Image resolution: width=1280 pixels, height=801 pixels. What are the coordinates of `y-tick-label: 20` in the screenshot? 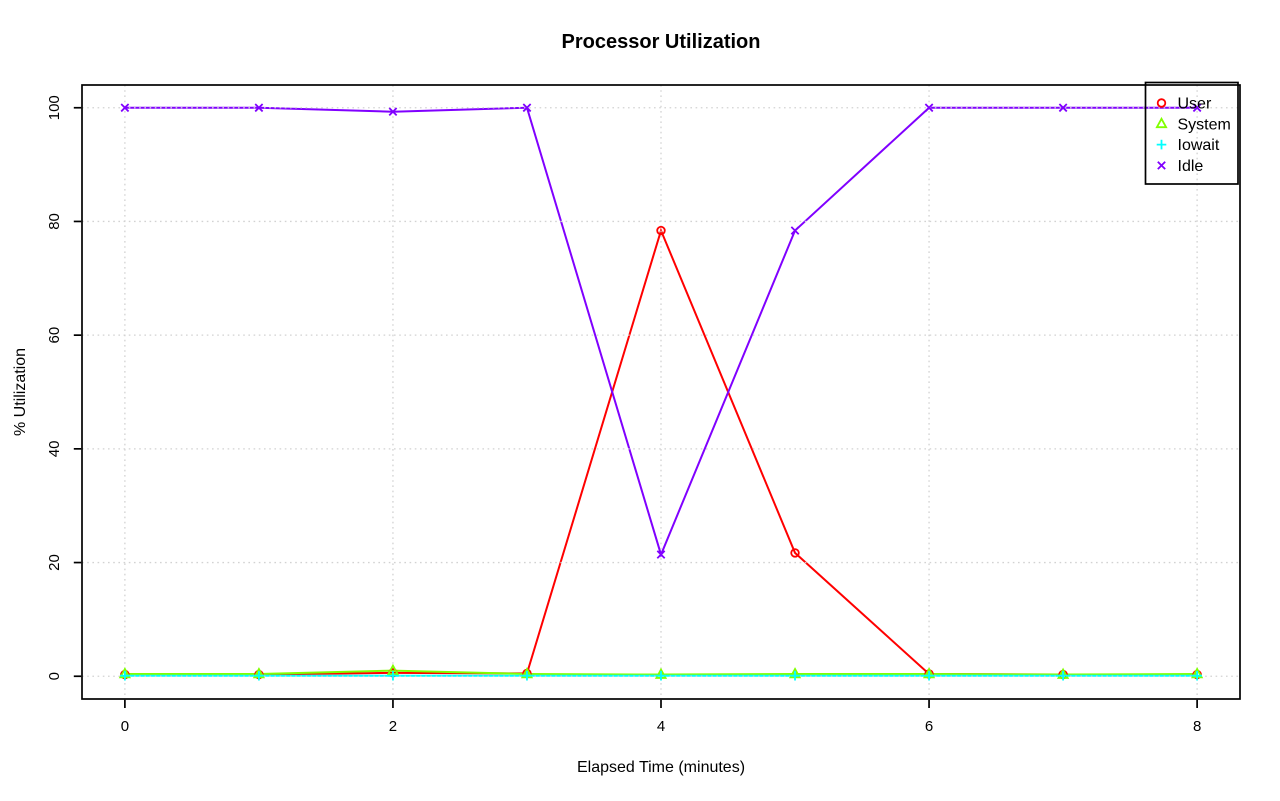 It's located at (54, 562).